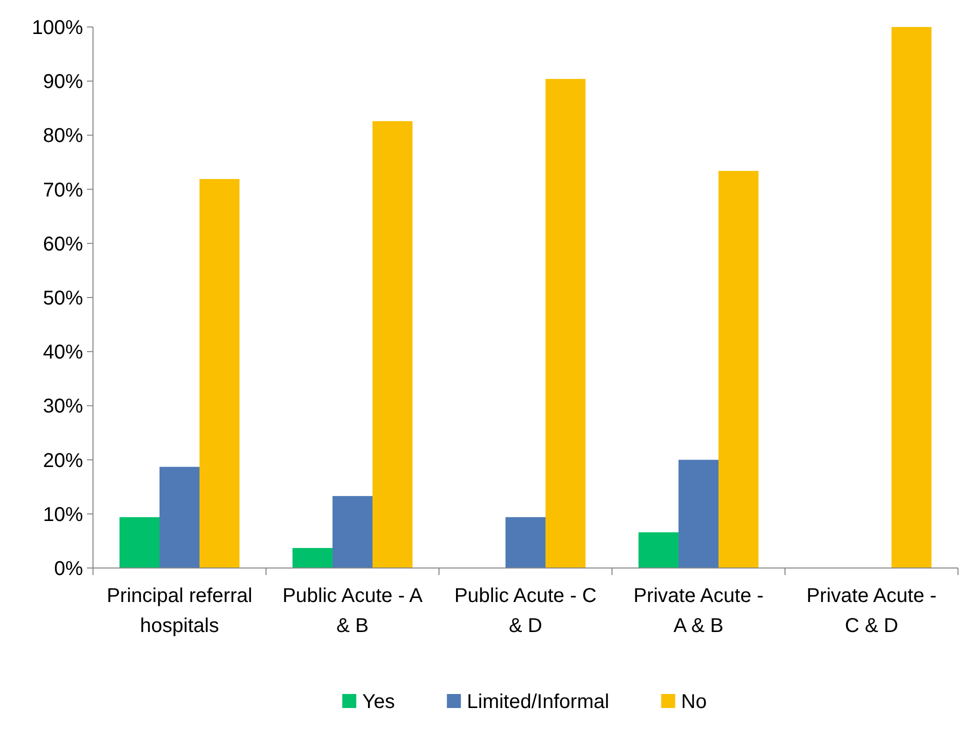 This screenshot has height=729, width=974. What do you see at coordinates (179, 611) in the screenshot?
I see `x-tick-label: Principal referral hospitals` at bounding box center [179, 611].